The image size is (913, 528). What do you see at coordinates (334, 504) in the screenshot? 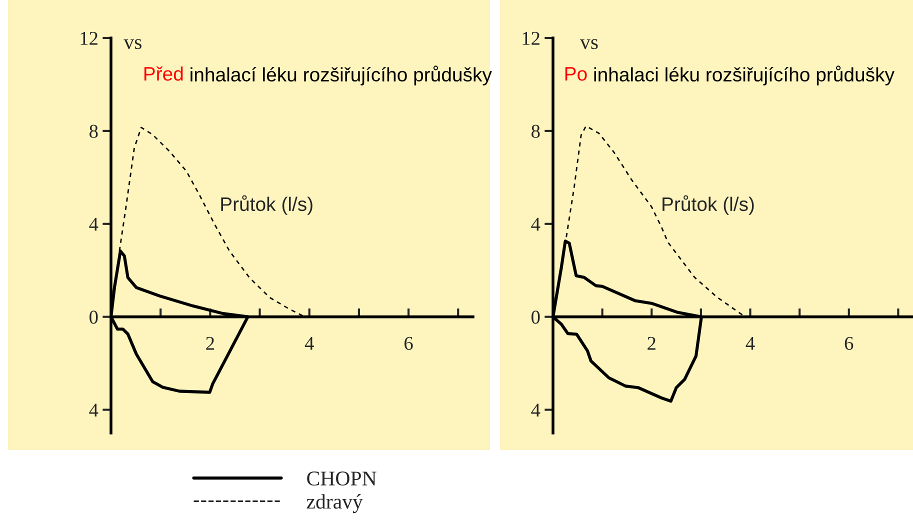
I see `legend-label: zdravý` at bounding box center [334, 504].